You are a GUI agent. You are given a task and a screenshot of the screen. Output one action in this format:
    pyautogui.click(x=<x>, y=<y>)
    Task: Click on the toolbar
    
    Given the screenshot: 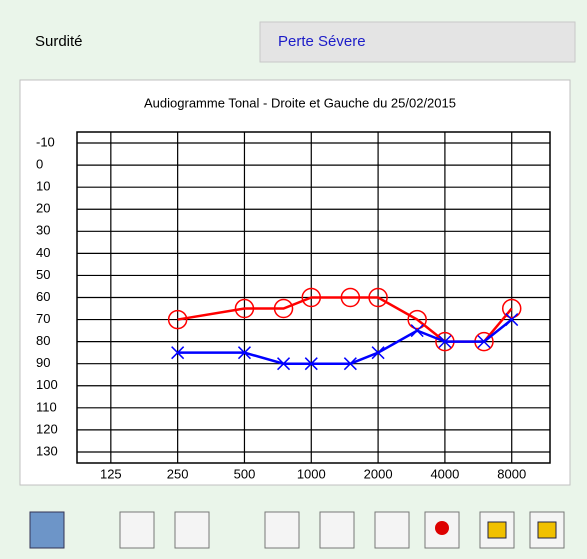 What is the action you would take?
    pyautogui.click(x=297, y=530)
    